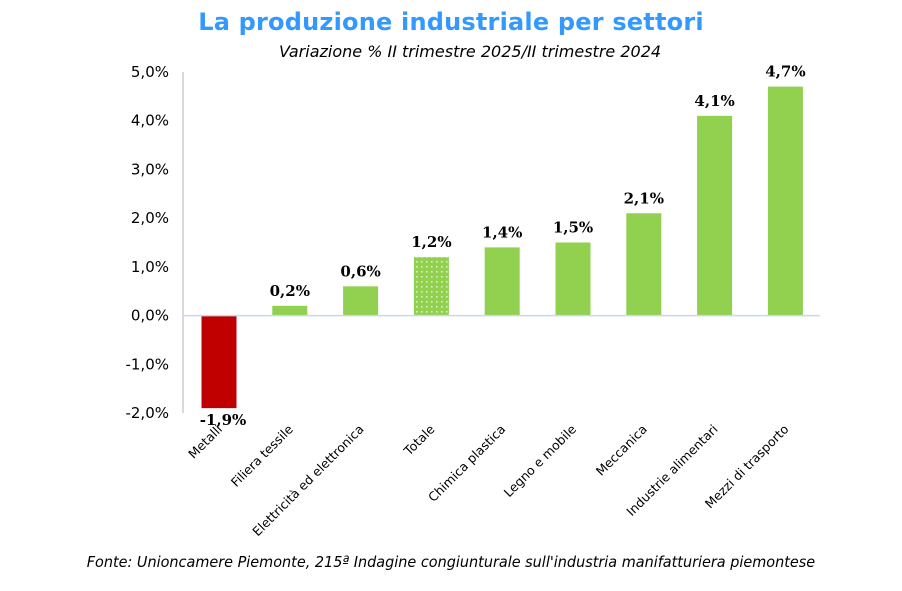  Describe the element at coordinates (785, 72) in the screenshot. I see `data-label: 4,7%` at that location.